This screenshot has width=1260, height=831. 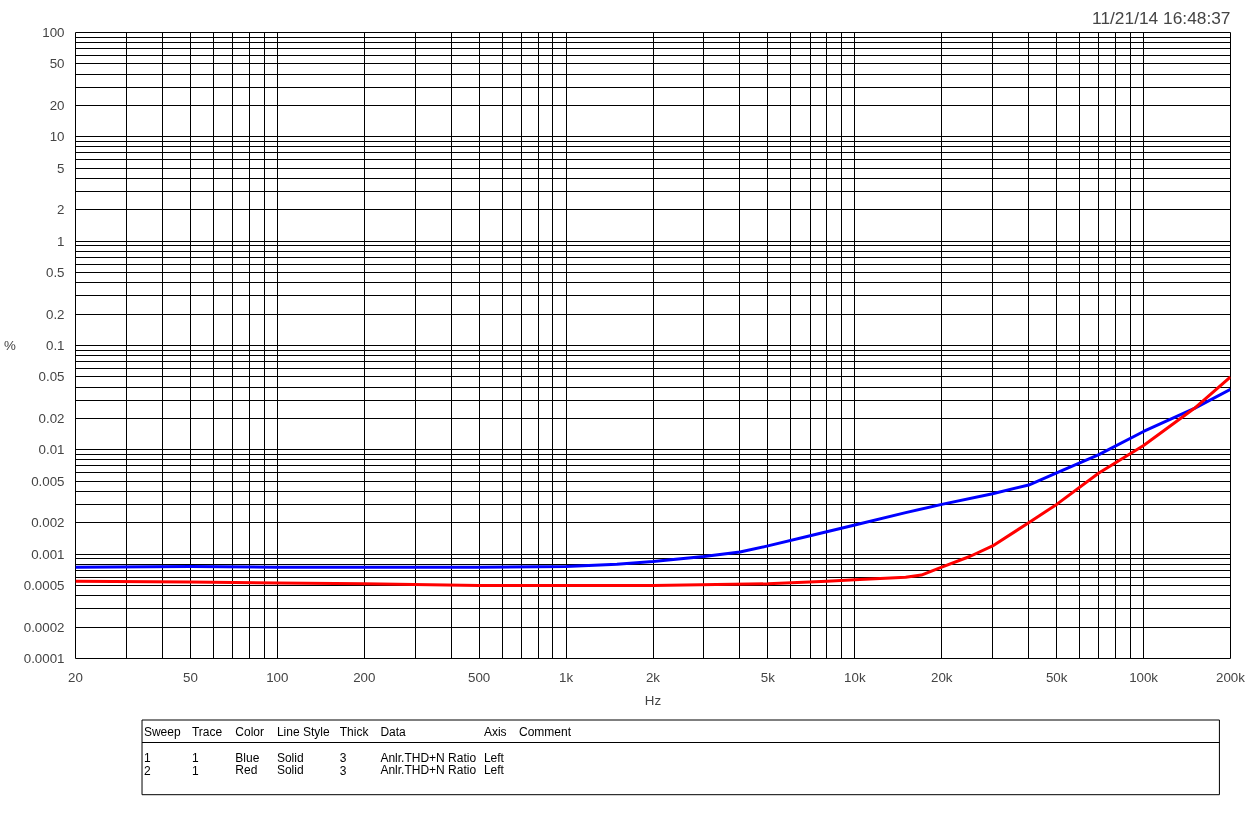 I want to click on x-tick-label: 10k, so click(x=855, y=677).